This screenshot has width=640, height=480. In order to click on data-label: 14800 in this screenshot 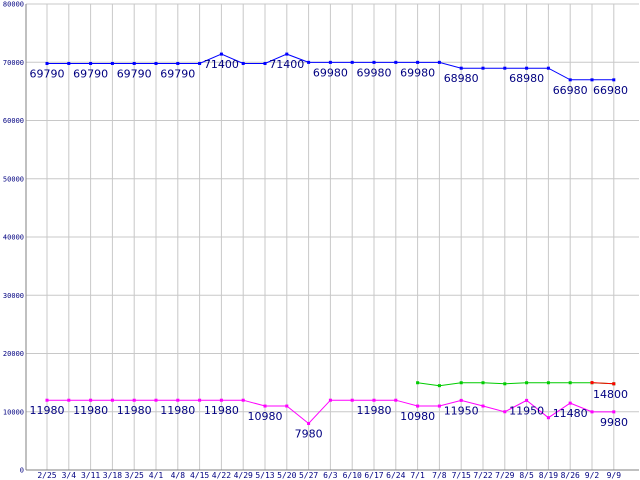, I will do `click(610, 394)`.